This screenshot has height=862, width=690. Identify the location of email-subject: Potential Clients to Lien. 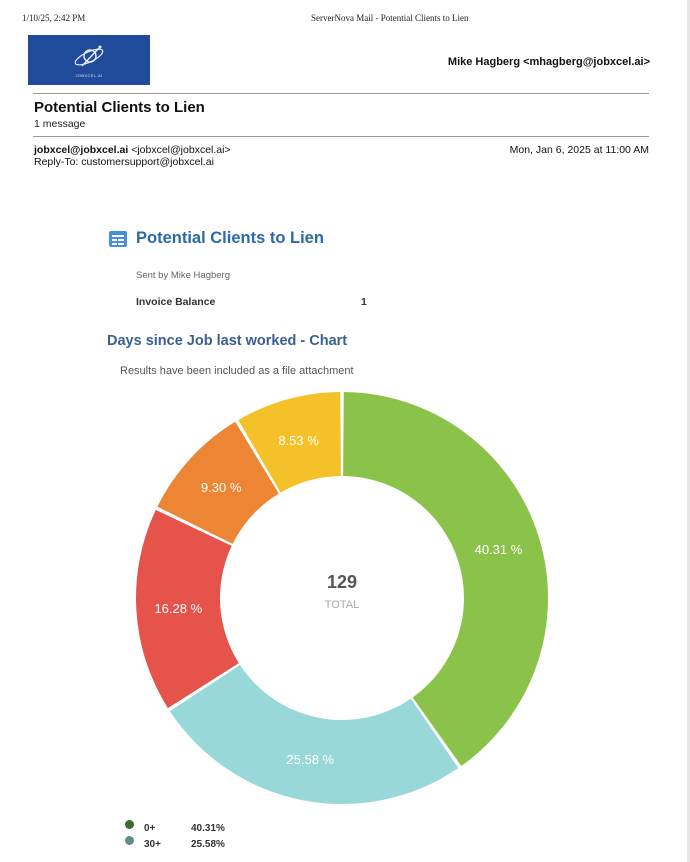
(119, 107).